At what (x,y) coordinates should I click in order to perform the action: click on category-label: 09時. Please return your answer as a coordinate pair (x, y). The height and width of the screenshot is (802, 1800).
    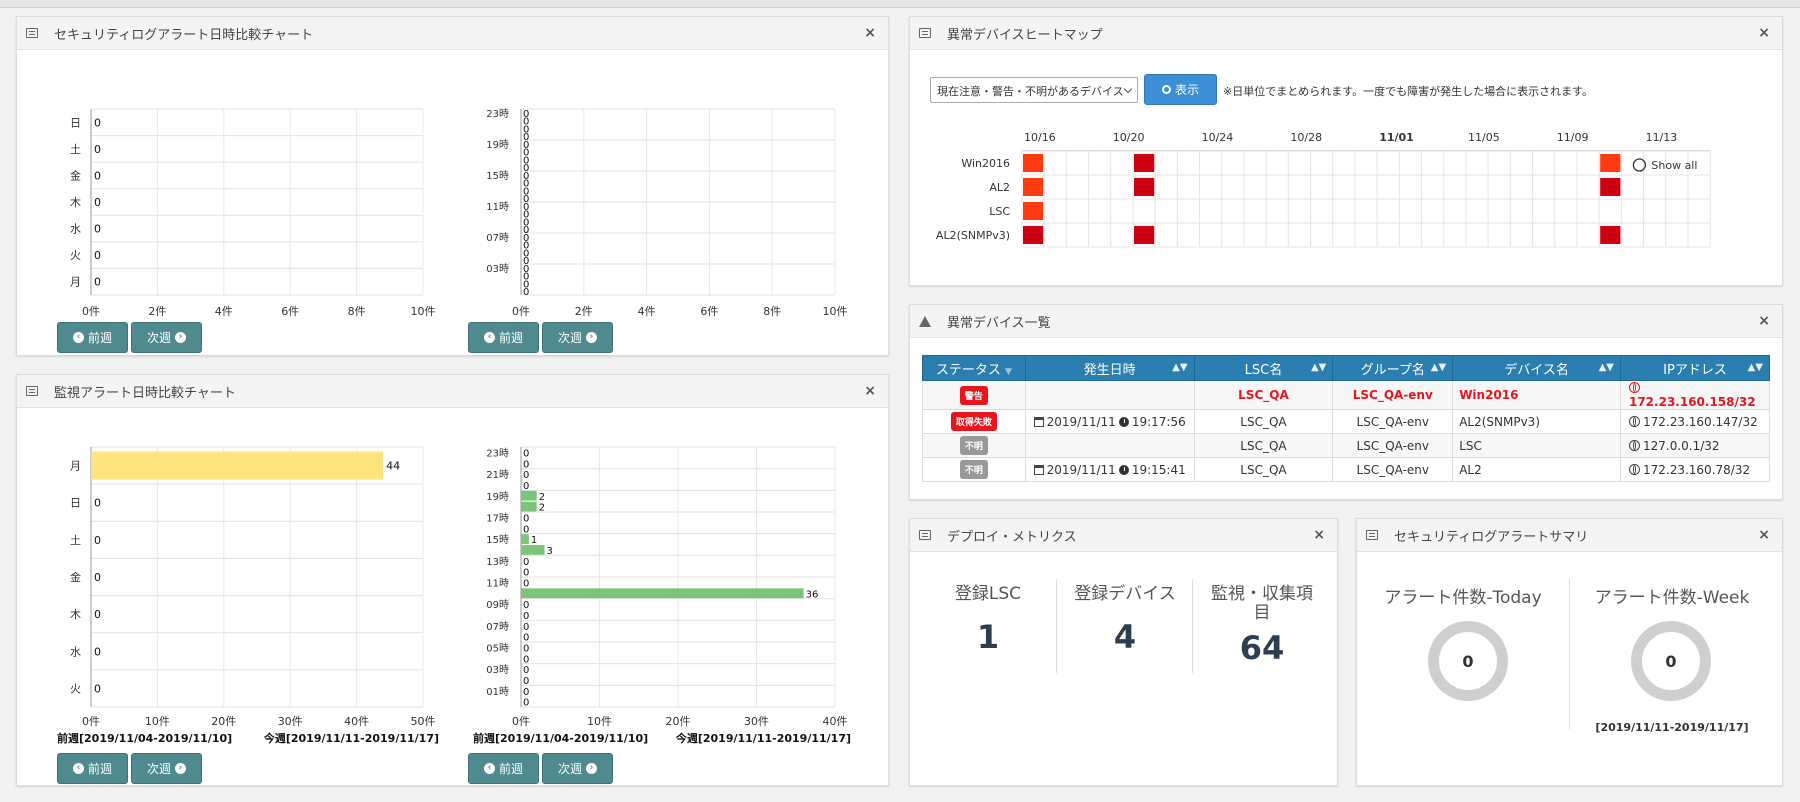
    Looking at the image, I should click on (497, 605).